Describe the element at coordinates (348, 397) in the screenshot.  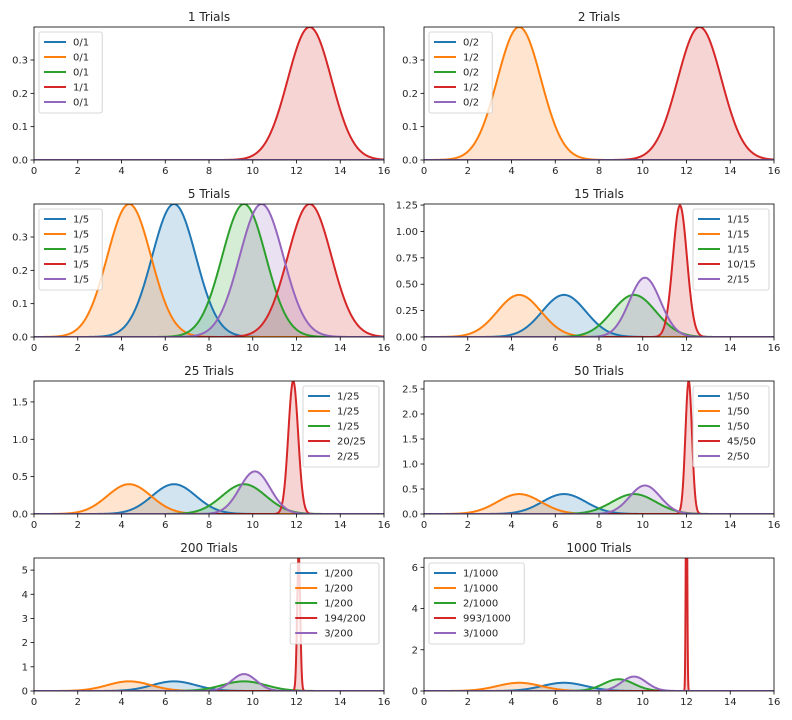
I see `legend-label: 1/25` at that location.